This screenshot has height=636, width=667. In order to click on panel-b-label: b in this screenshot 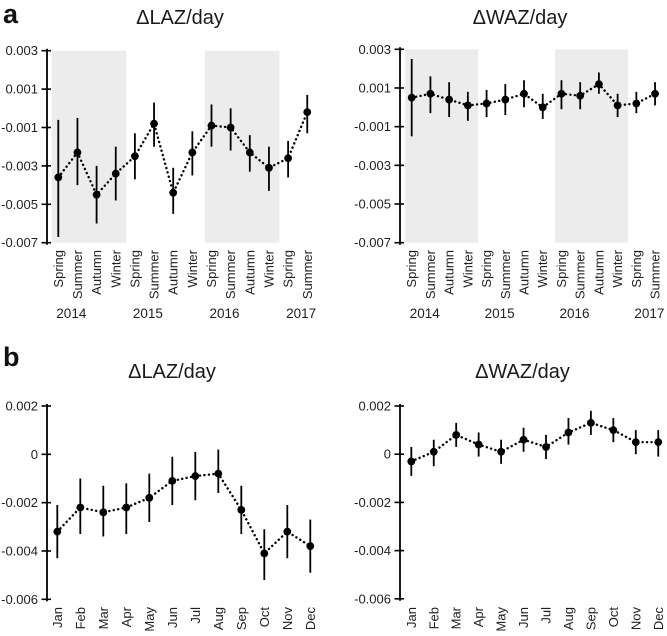, I will do `click(11, 357)`.